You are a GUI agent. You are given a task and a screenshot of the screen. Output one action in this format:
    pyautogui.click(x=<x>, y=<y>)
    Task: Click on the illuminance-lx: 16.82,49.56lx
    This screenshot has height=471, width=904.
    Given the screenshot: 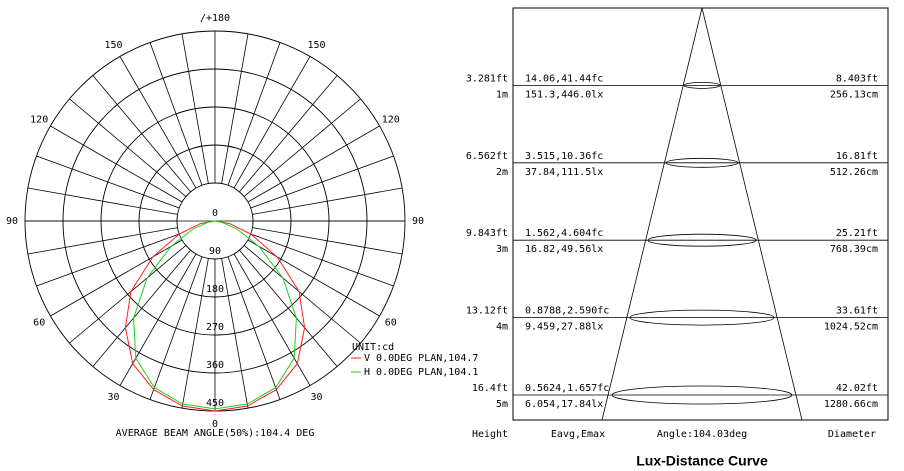 What is the action you would take?
    pyautogui.click(x=564, y=249)
    